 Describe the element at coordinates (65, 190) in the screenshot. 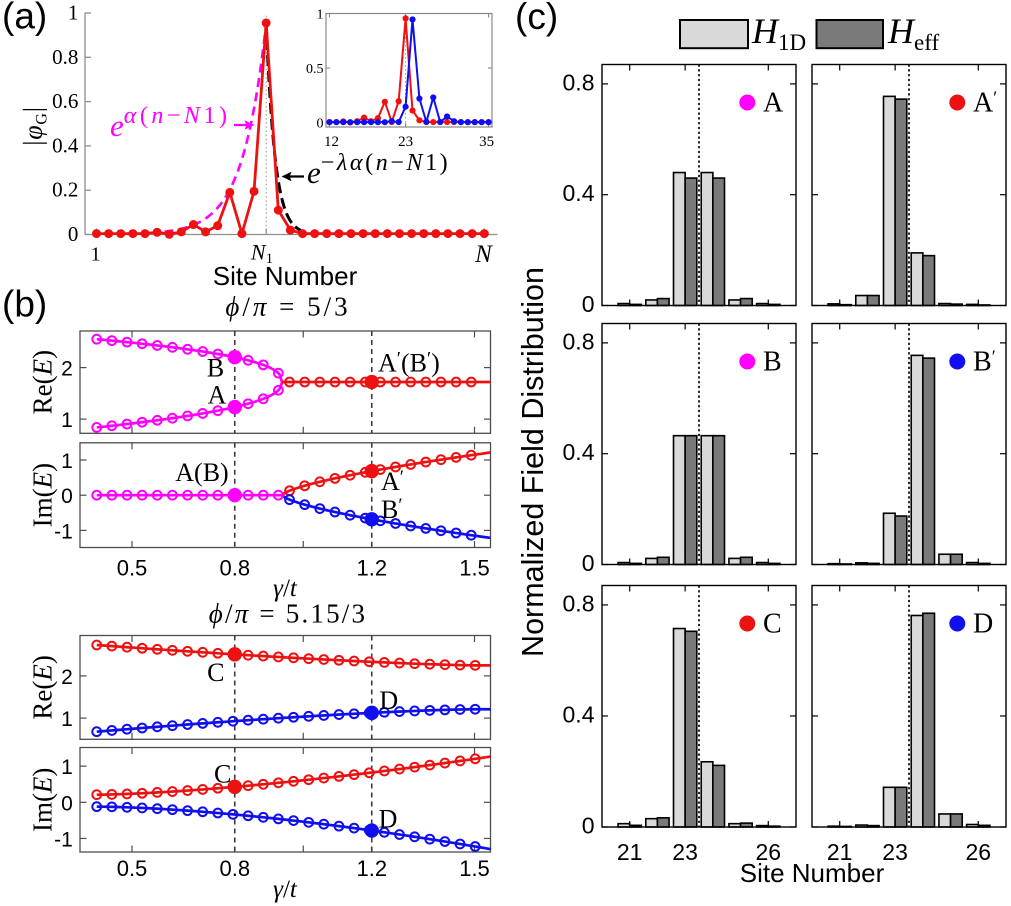

I see `svg-text: 0.2` at that location.